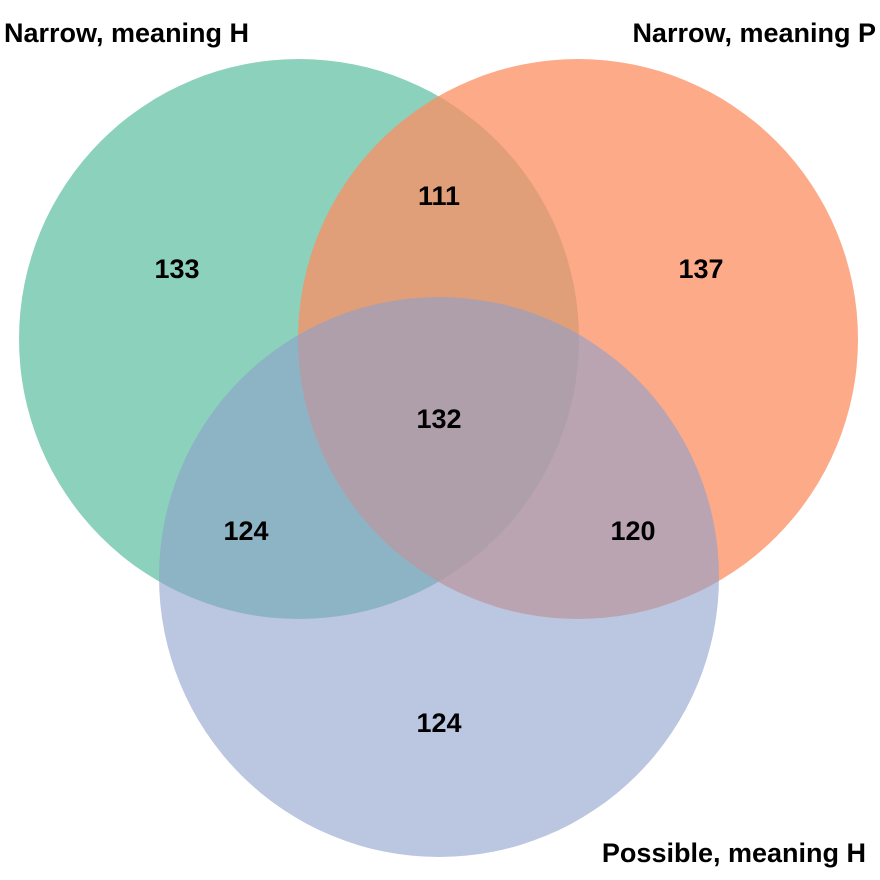 Image resolution: width=880 pixels, height=880 pixels. I want to click on set-label-narrow-meaning-p: Narrow, meaning P, so click(754, 33).